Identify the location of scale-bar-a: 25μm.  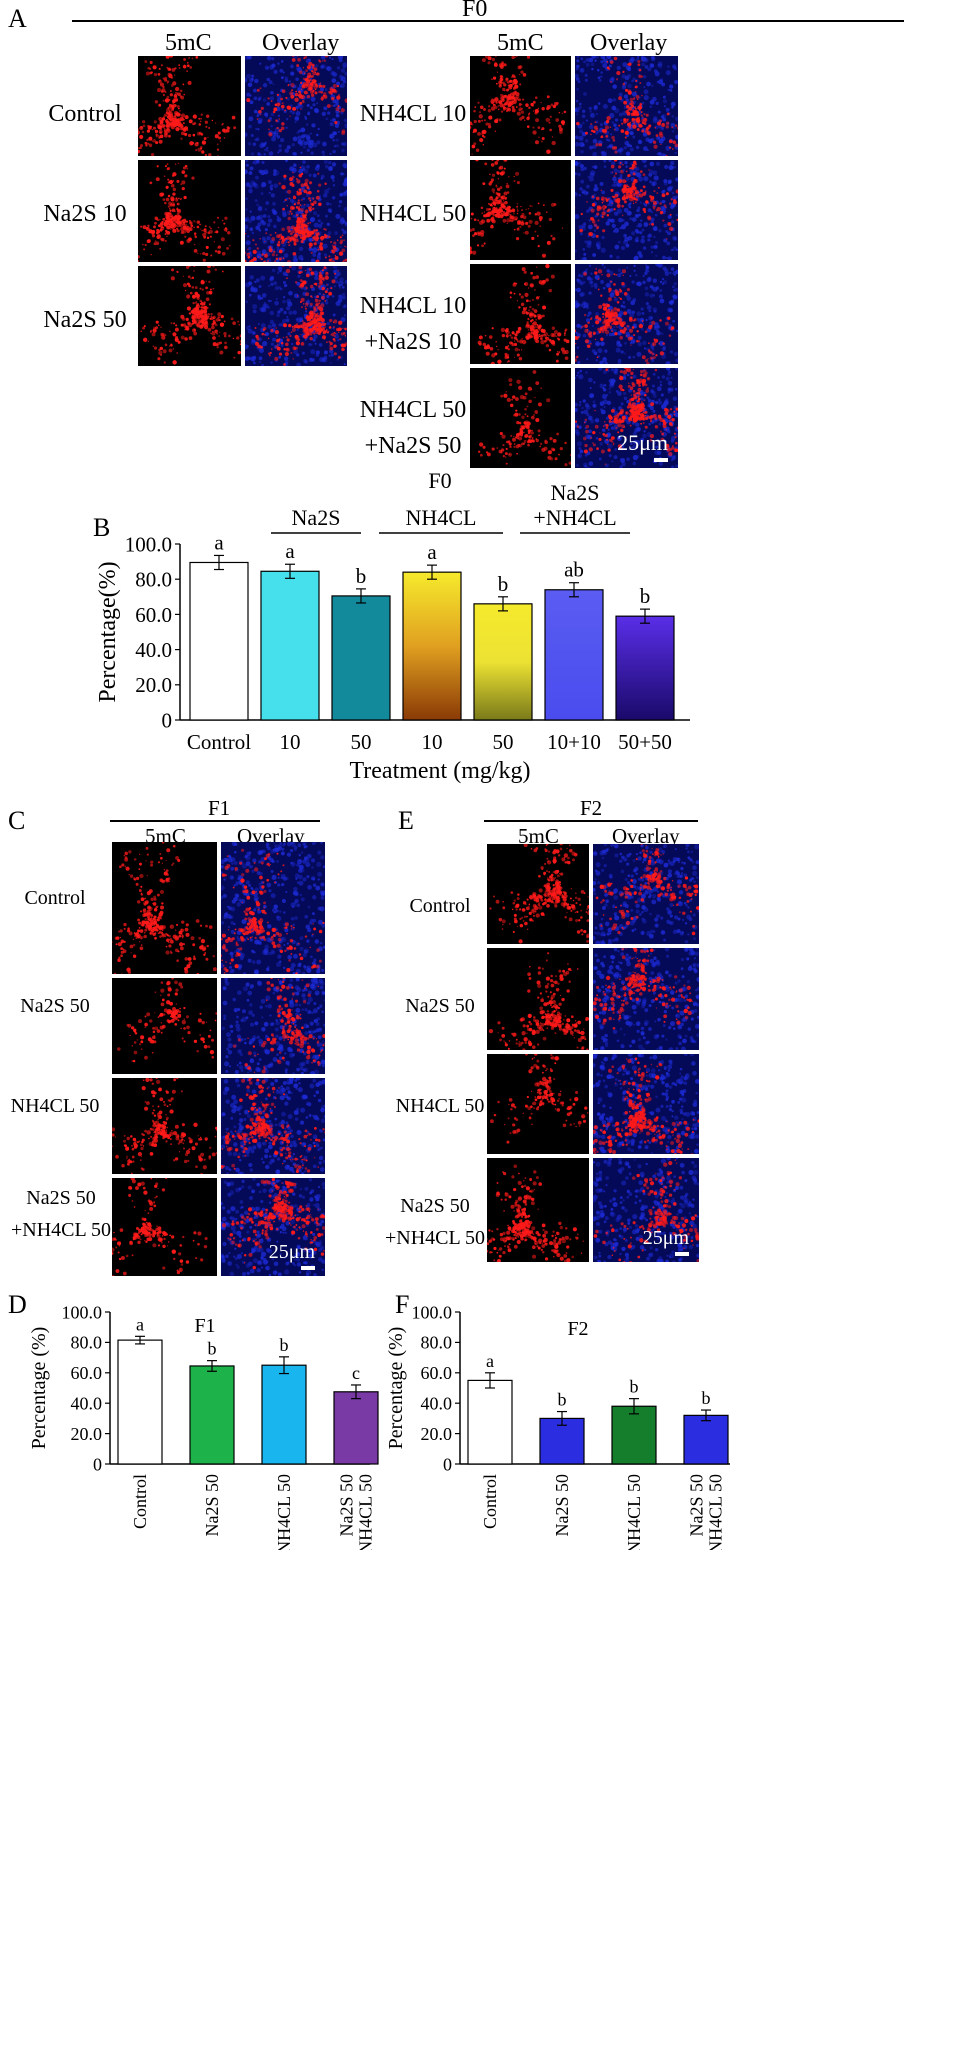
(642, 446).